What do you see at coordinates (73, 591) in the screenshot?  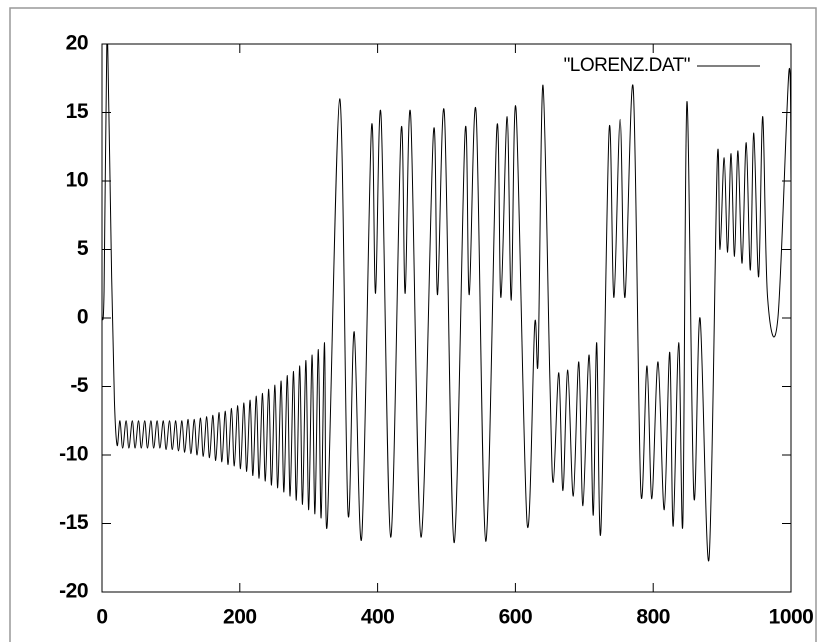 I see `y-tick-label: -20` at bounding box center [73, 591].